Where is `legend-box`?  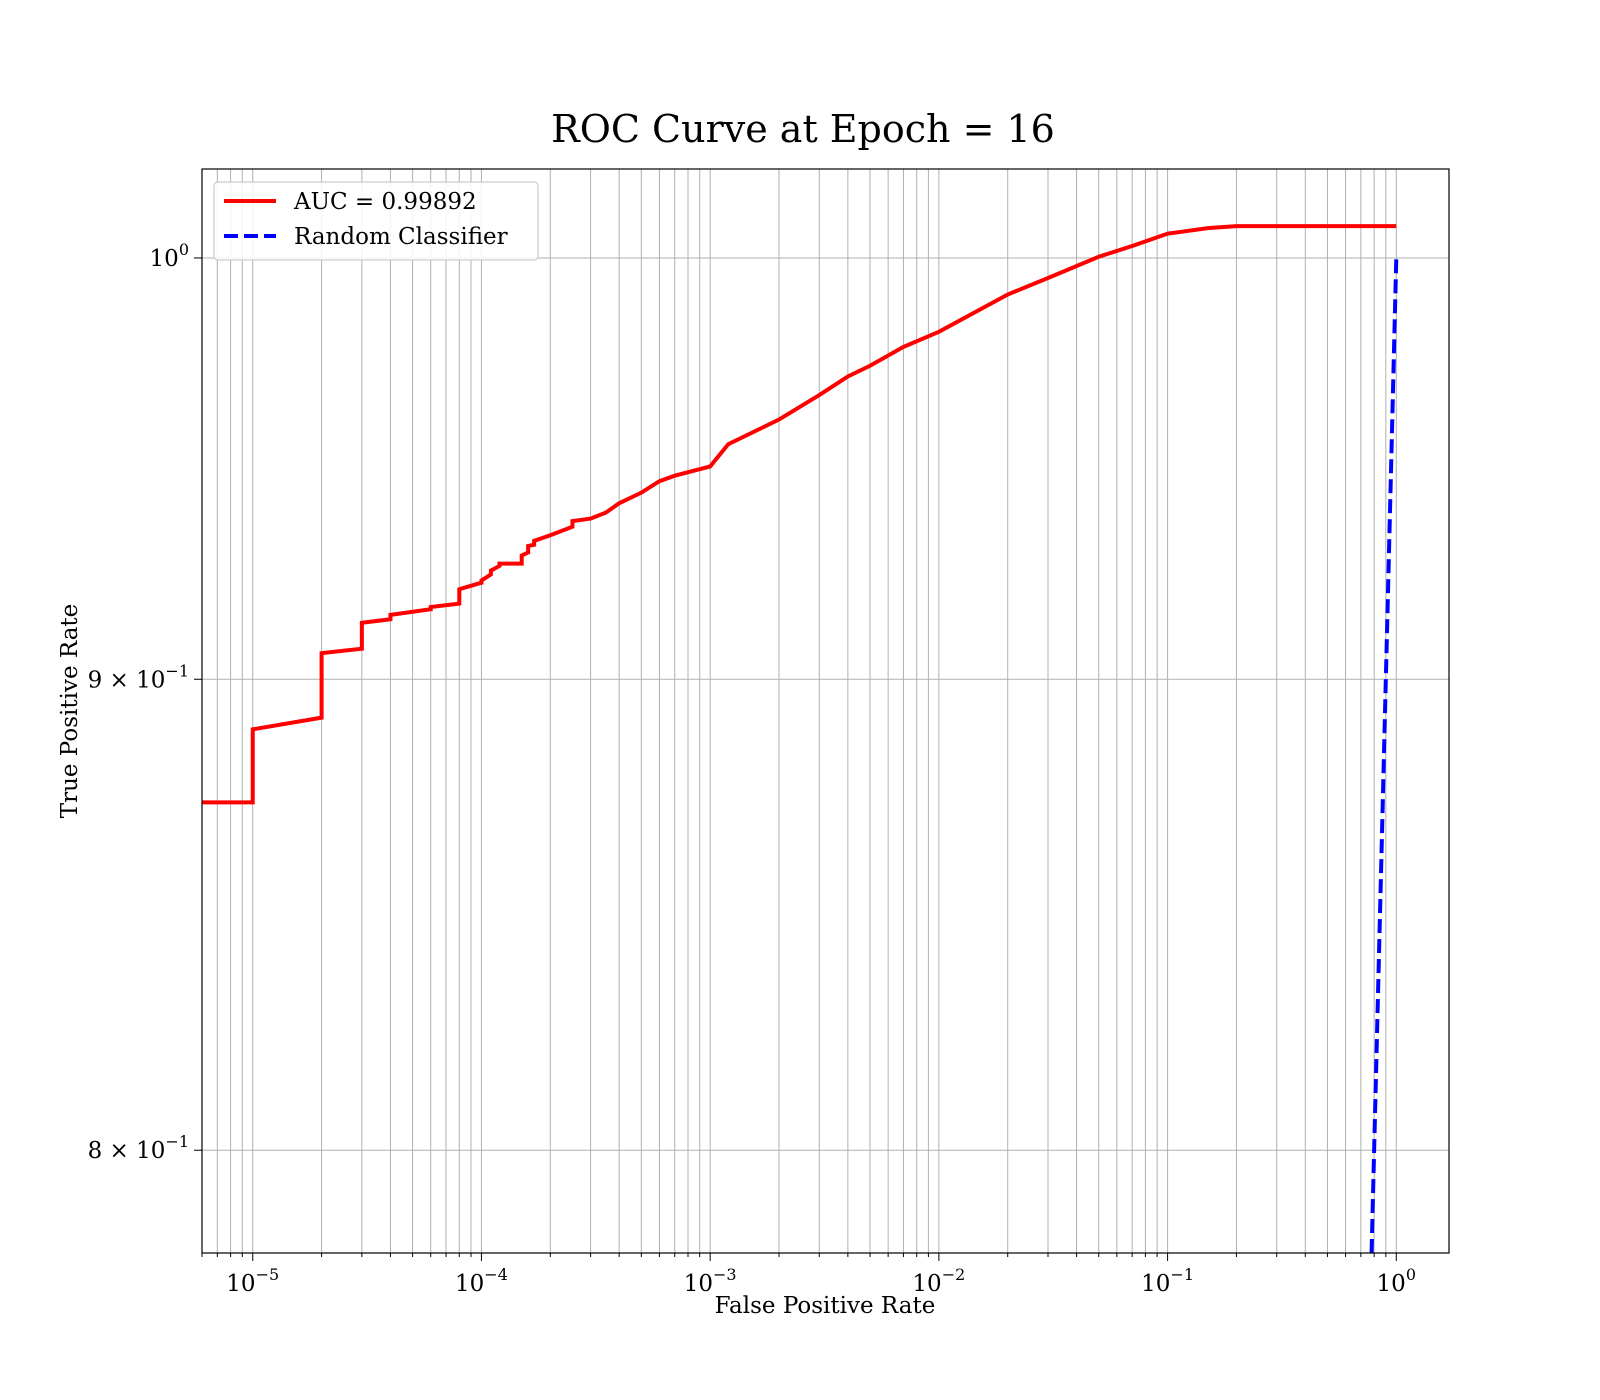 legend-box is located at coordinates (376, 221).